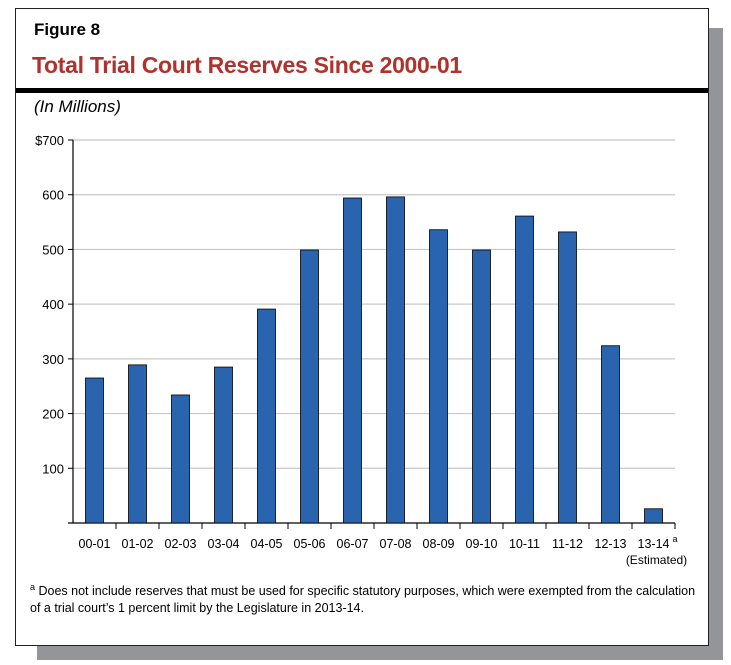  I want to click on x-tick-label: 05-06, so click(310, 544).